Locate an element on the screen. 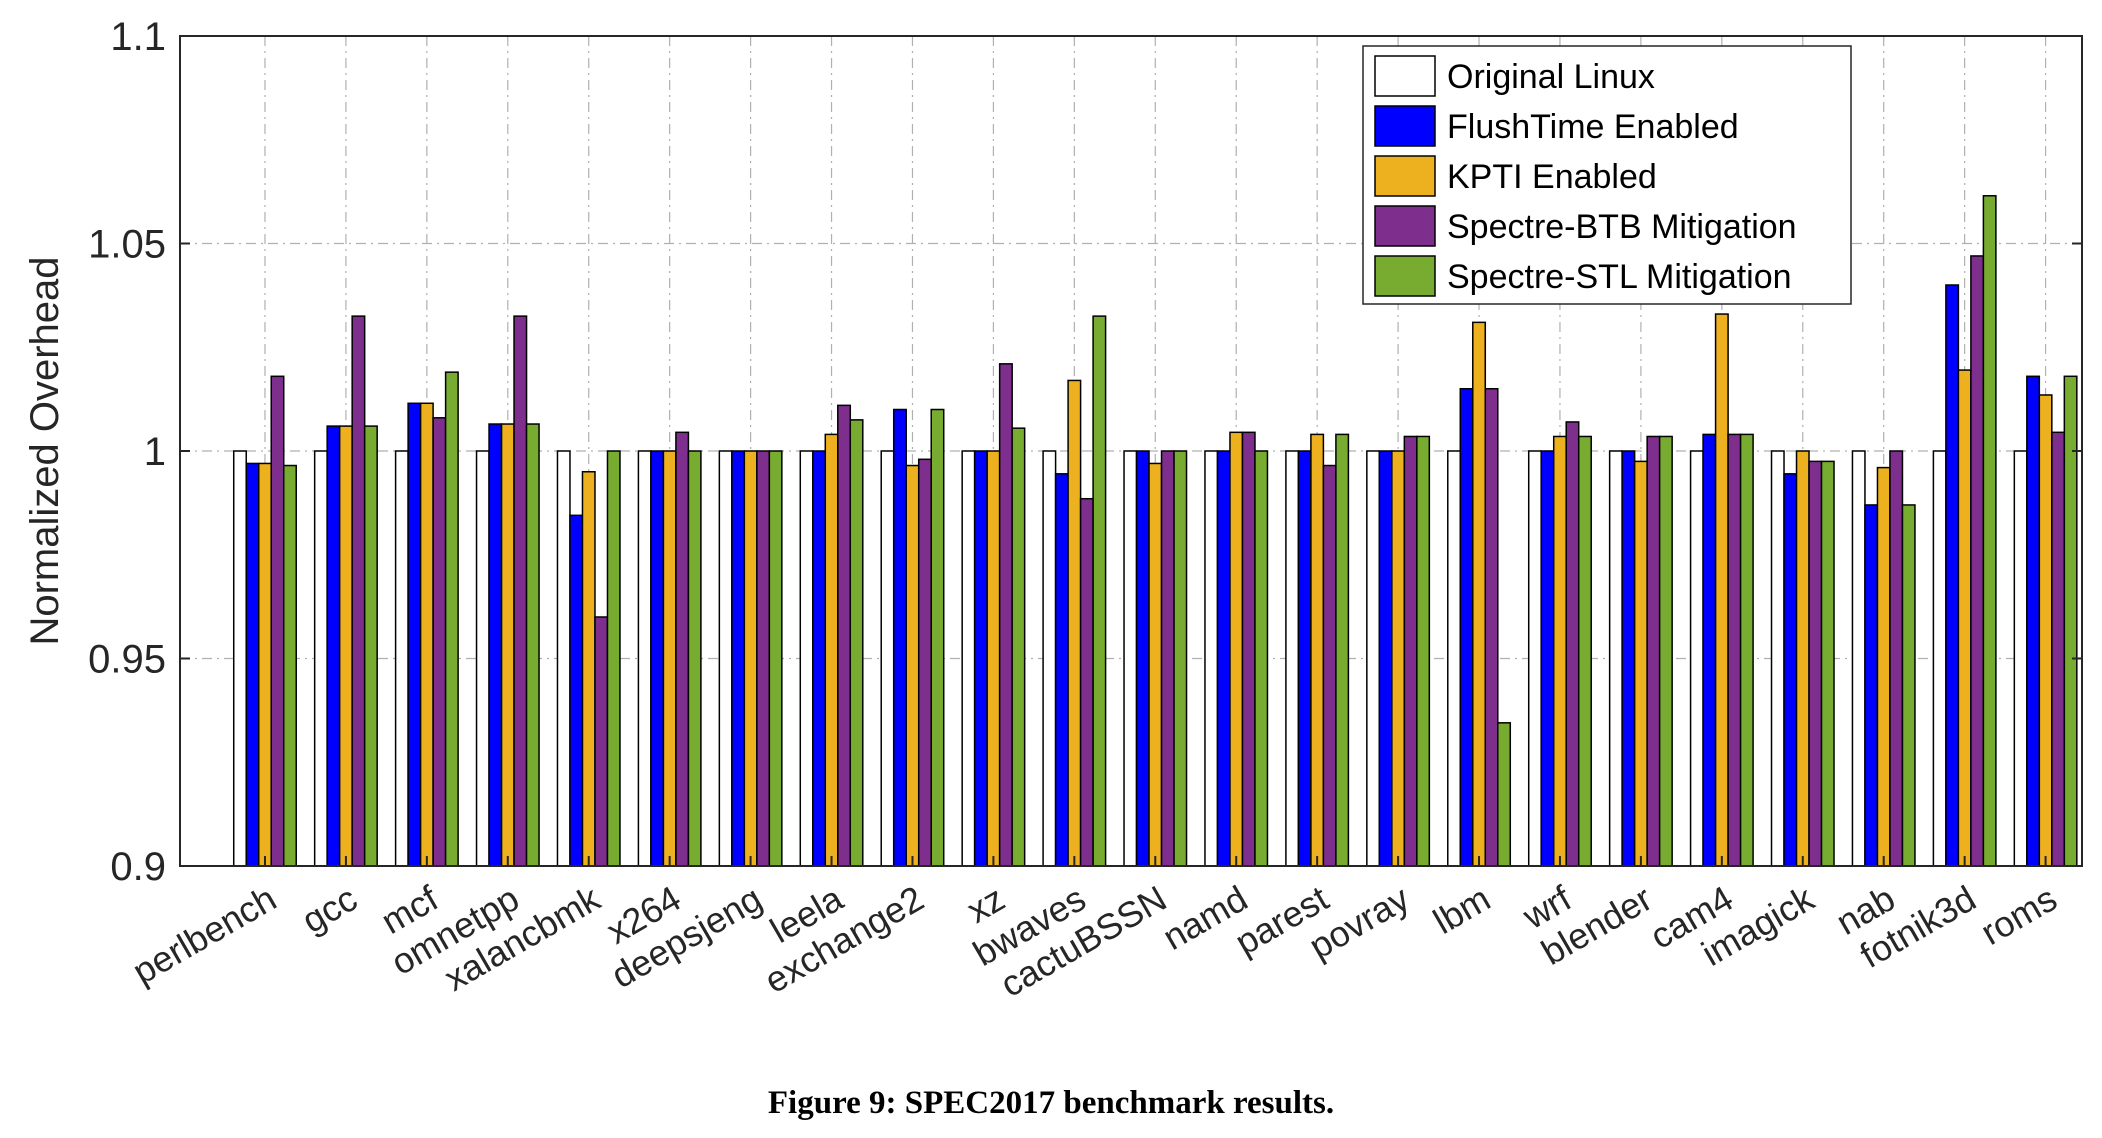 Image resolution: width=2102 pixels, height=1138 pixels. bar-xz-kpti-enabled is located at coordinates (993, 658).